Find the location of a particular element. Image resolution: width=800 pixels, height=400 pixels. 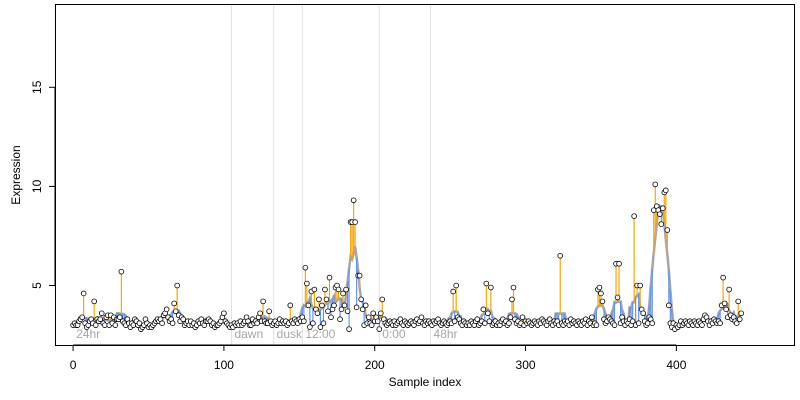

x-tick-label: 0 is located at coordinates (73, 365).